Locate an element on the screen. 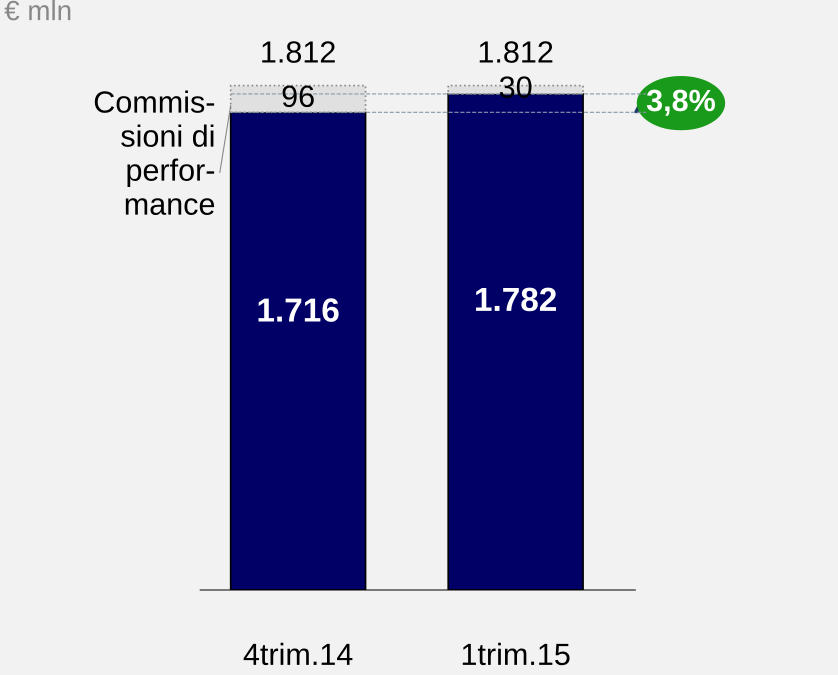 The image size is (838, 675). chart-title: € mln is located at coordinates (37, 10).